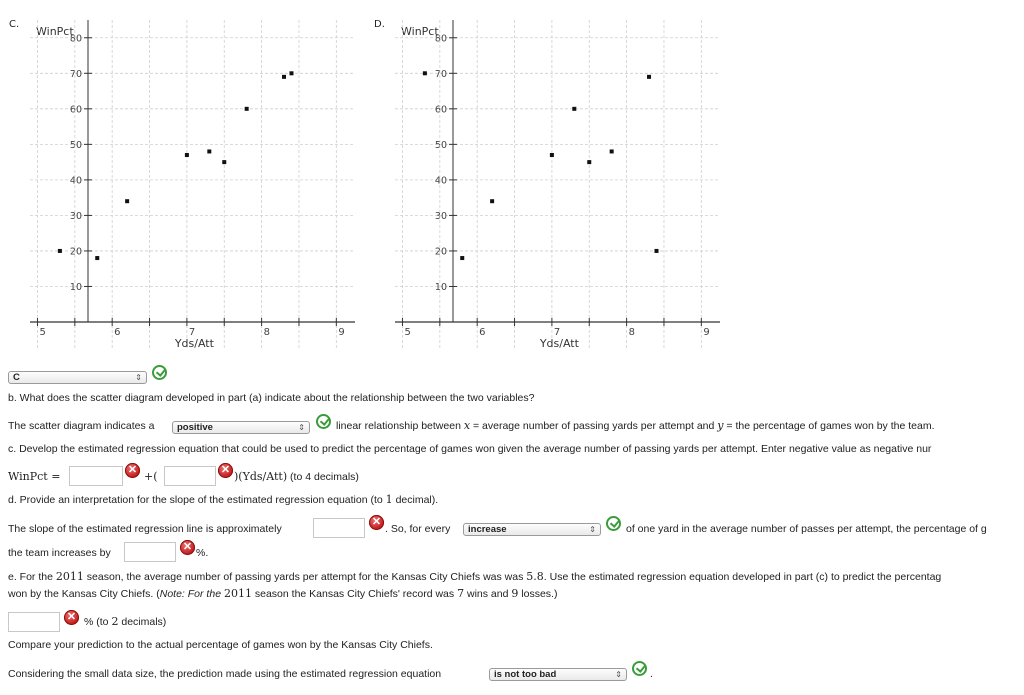 The width and height of the screenshot is (1024, 695). I want to click on final-period: ., so click(651, 674).